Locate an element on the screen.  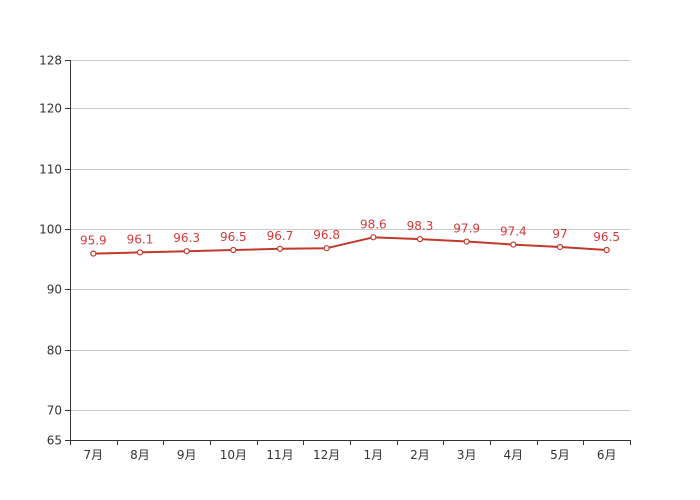
y-tick-label: 70 is located at coordinates (54, 411).